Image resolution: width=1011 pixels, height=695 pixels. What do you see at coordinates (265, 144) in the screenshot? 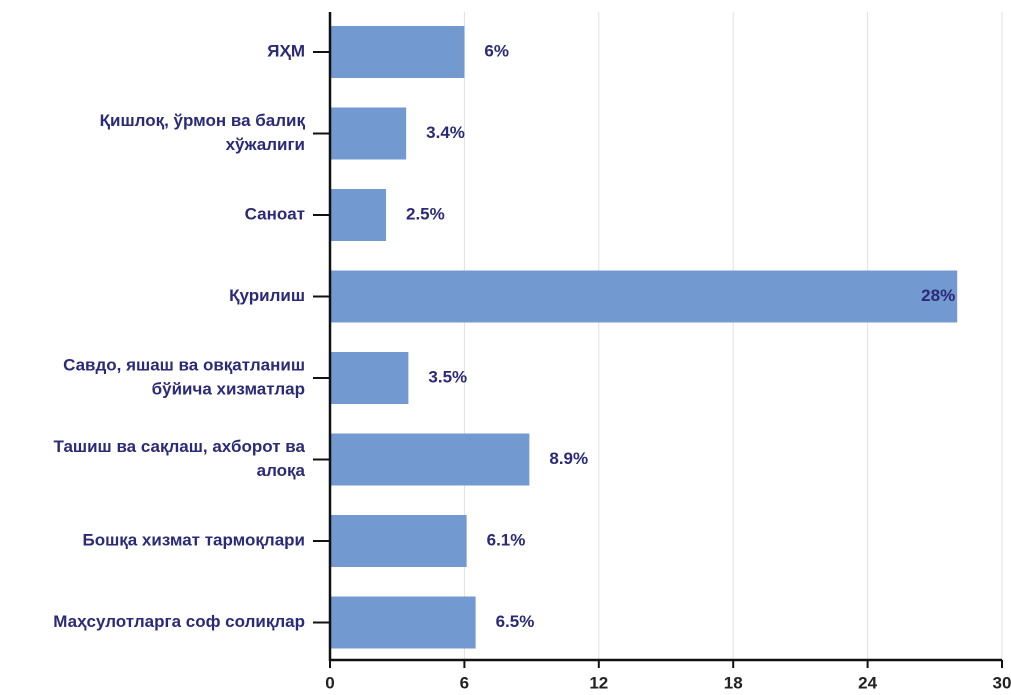
I see `y-tick-label: хўжалиги` at bounding box center [265, 144].